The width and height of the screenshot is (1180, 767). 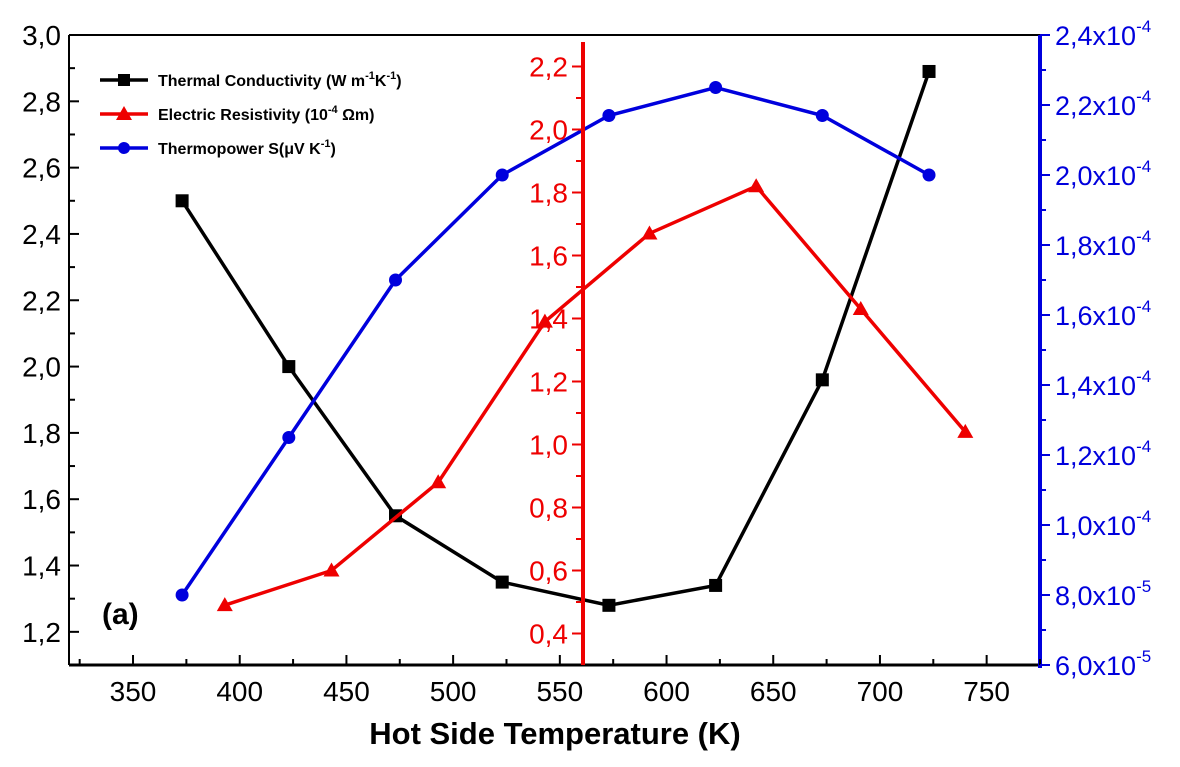 I want to click on middle-tick-label: 0,6, so click(x=548, y=571).